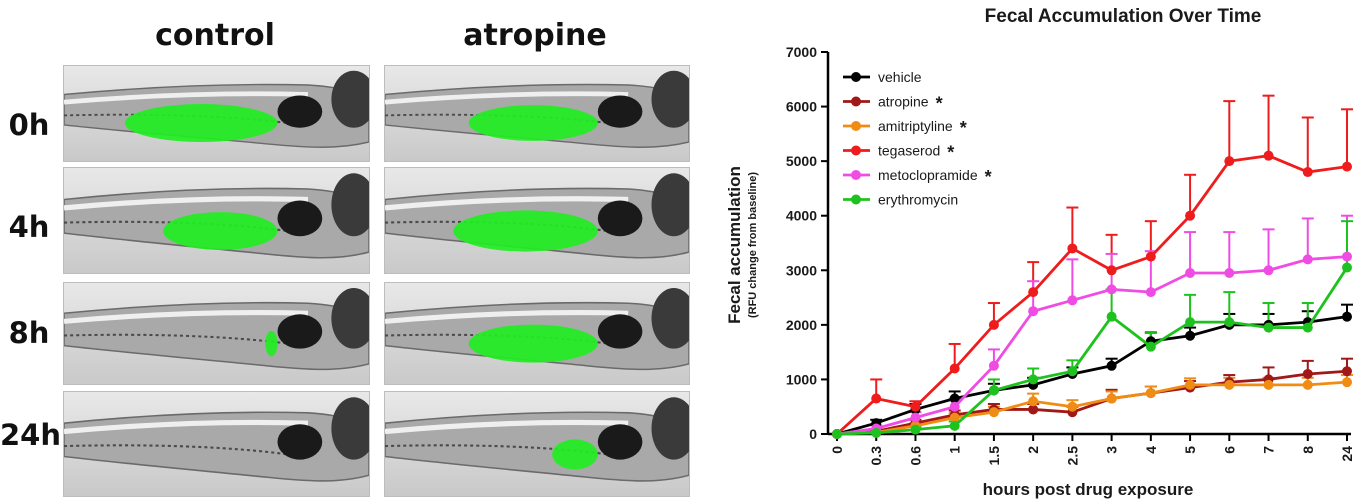  I want to click on y-tick-label: 7000, so click(801, 52).